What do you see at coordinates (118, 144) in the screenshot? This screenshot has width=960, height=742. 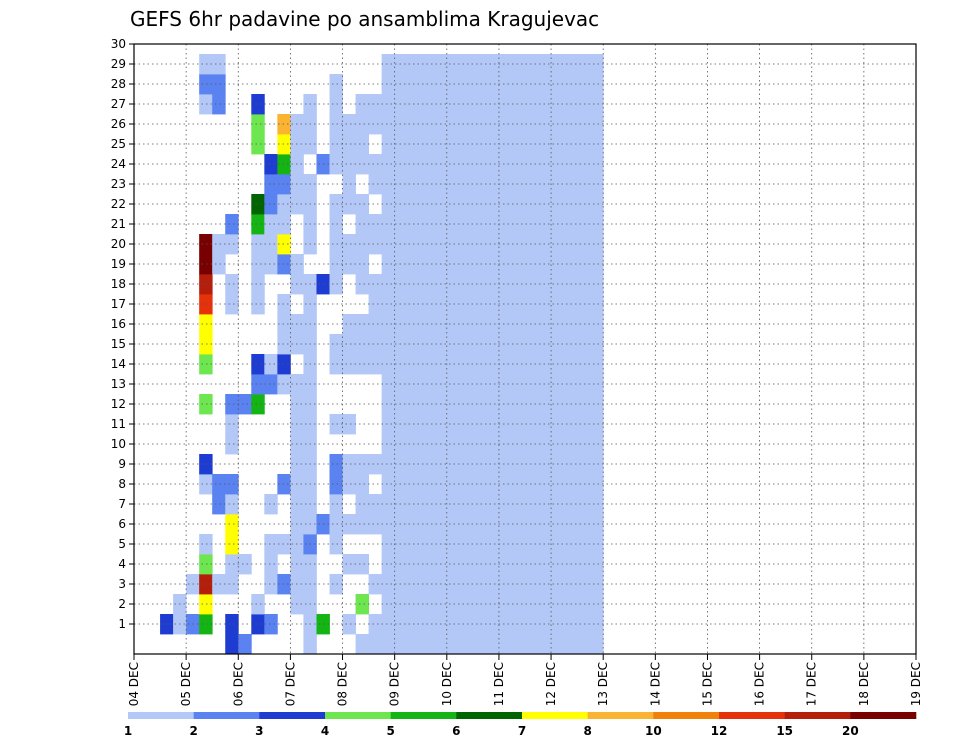 I see `y-tick-label: 25` at bounding box center [118, 144].